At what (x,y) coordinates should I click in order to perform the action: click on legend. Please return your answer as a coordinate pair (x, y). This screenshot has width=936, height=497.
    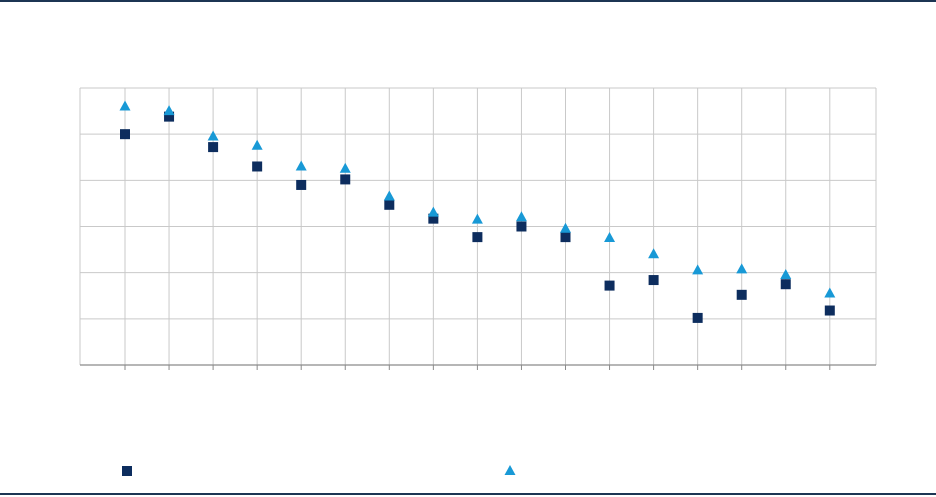
    Looking at the image, I should click on (319, 470).